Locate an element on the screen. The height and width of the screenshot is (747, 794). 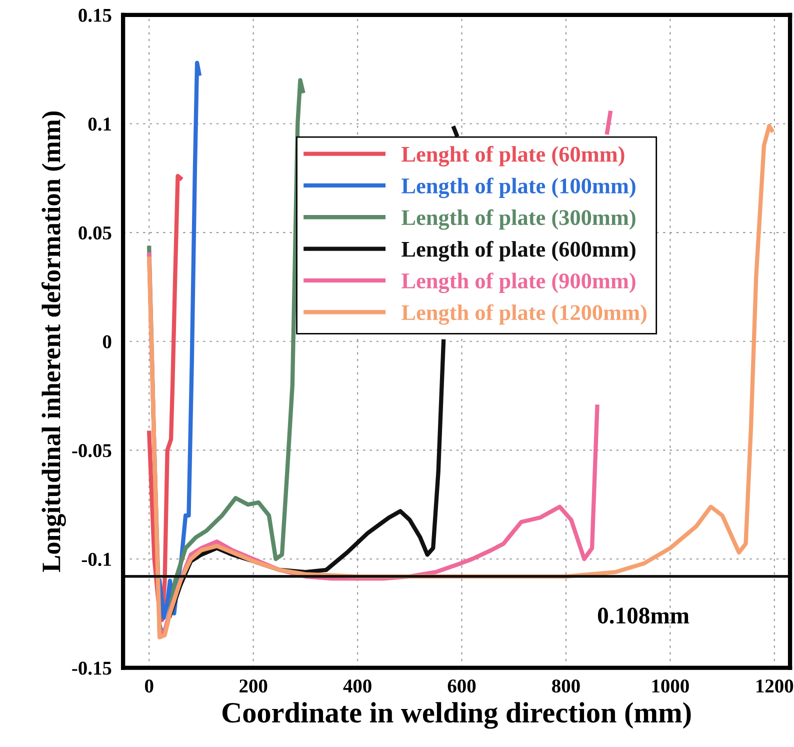
x-tick-label: 1200 is located at coordinates (775, 686).